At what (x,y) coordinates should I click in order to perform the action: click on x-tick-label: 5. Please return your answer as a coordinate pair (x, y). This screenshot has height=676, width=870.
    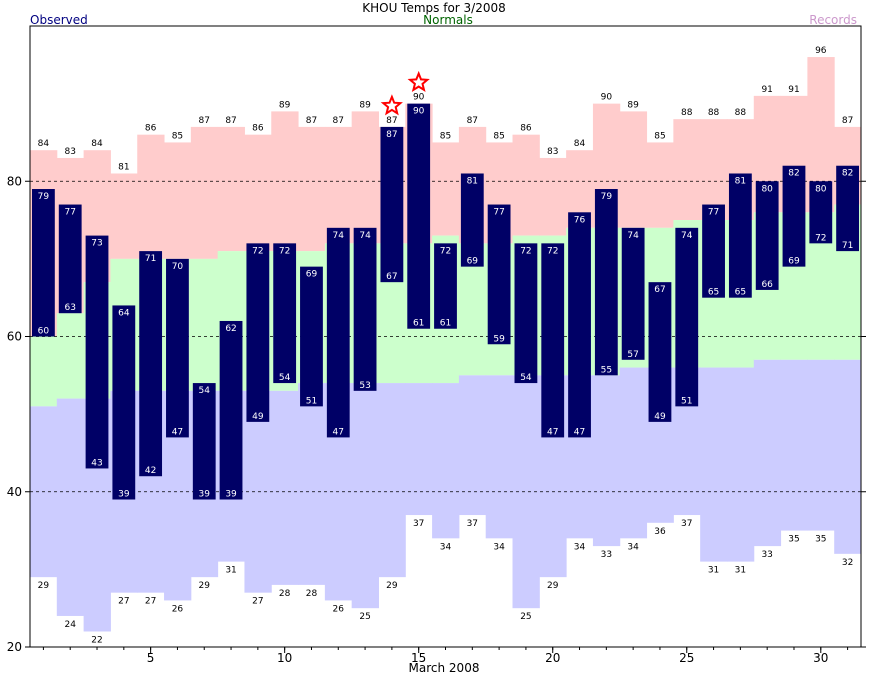
    Looking at the image, I should click on (151, 658).